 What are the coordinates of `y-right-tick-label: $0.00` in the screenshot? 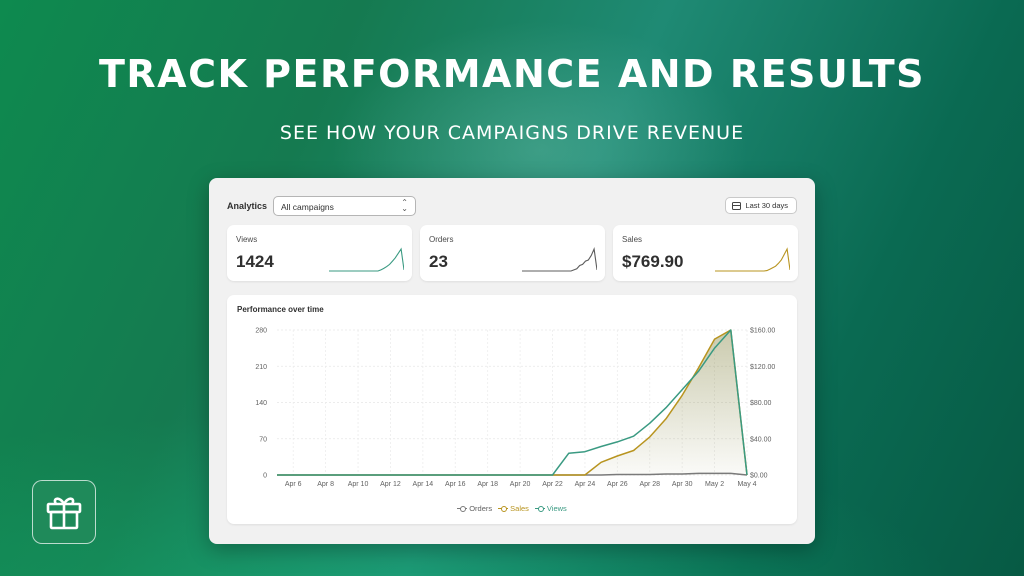 It's located at (759, 476).